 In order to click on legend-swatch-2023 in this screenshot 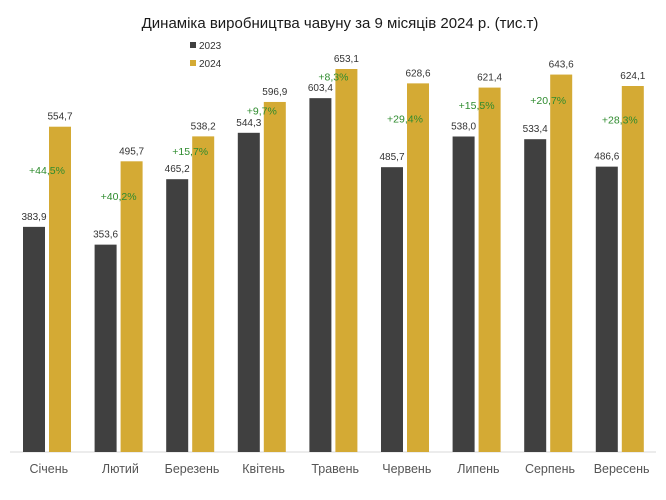, I will do `click(193, 45)`.